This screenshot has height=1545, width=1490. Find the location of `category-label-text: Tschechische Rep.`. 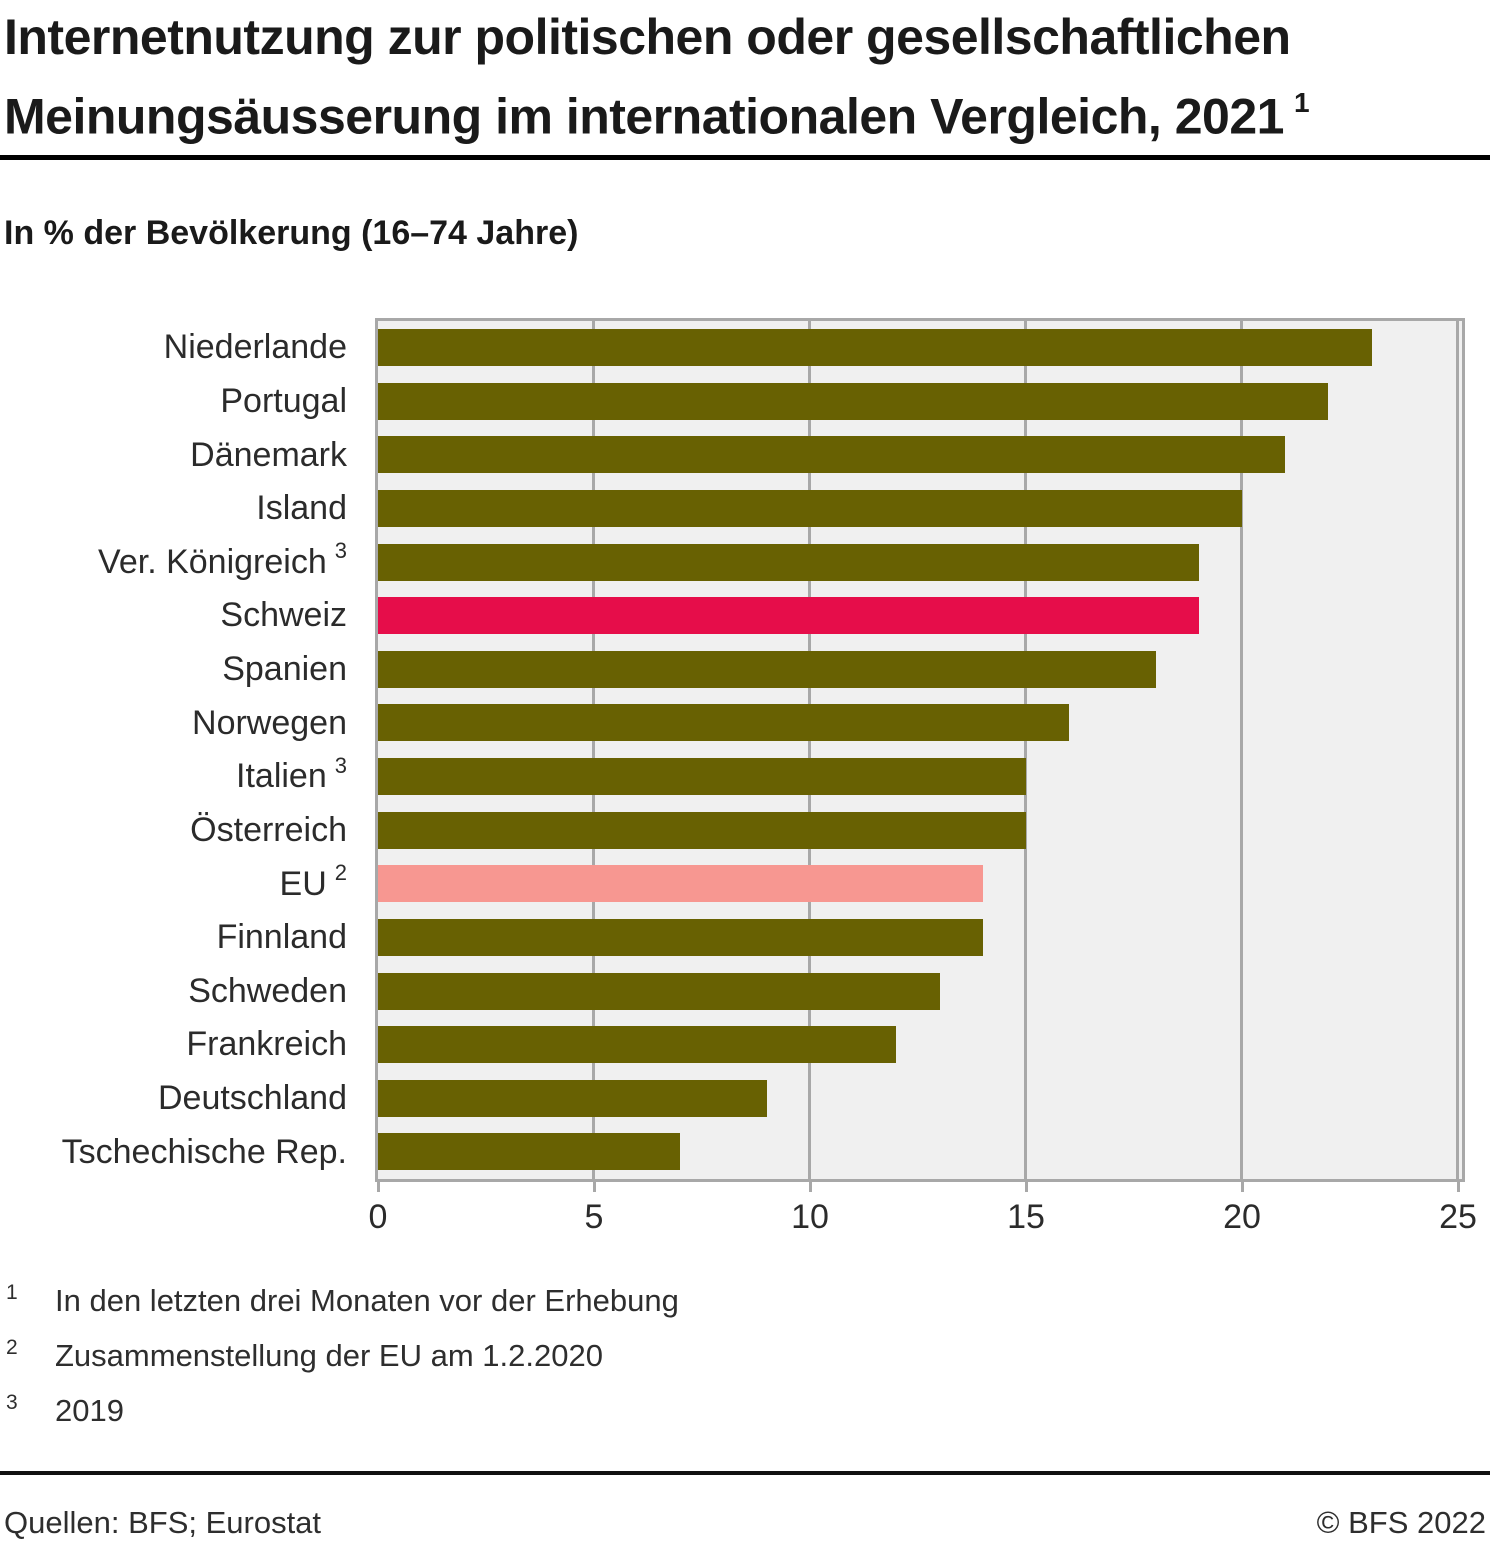

category-label-text: Tschechische Rep. is located at coordinates (204, 1151).